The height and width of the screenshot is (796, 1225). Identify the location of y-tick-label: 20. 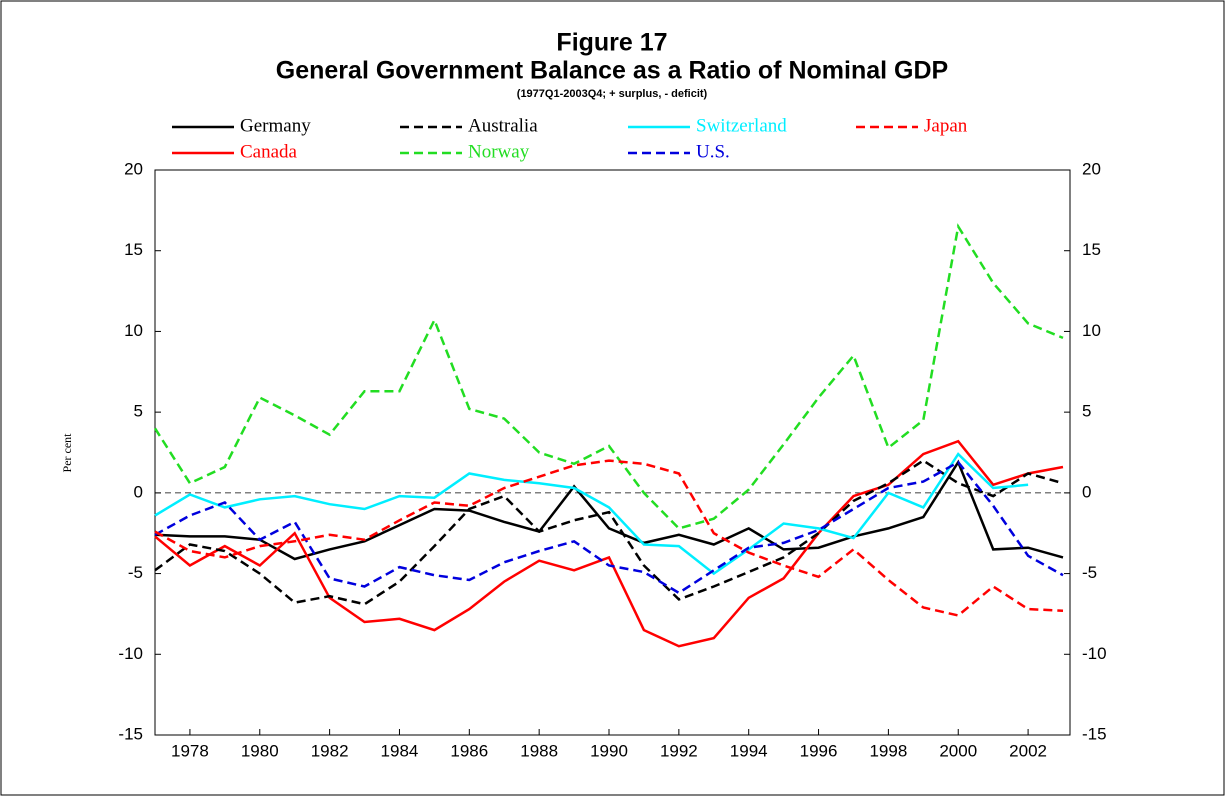
(133, 168).